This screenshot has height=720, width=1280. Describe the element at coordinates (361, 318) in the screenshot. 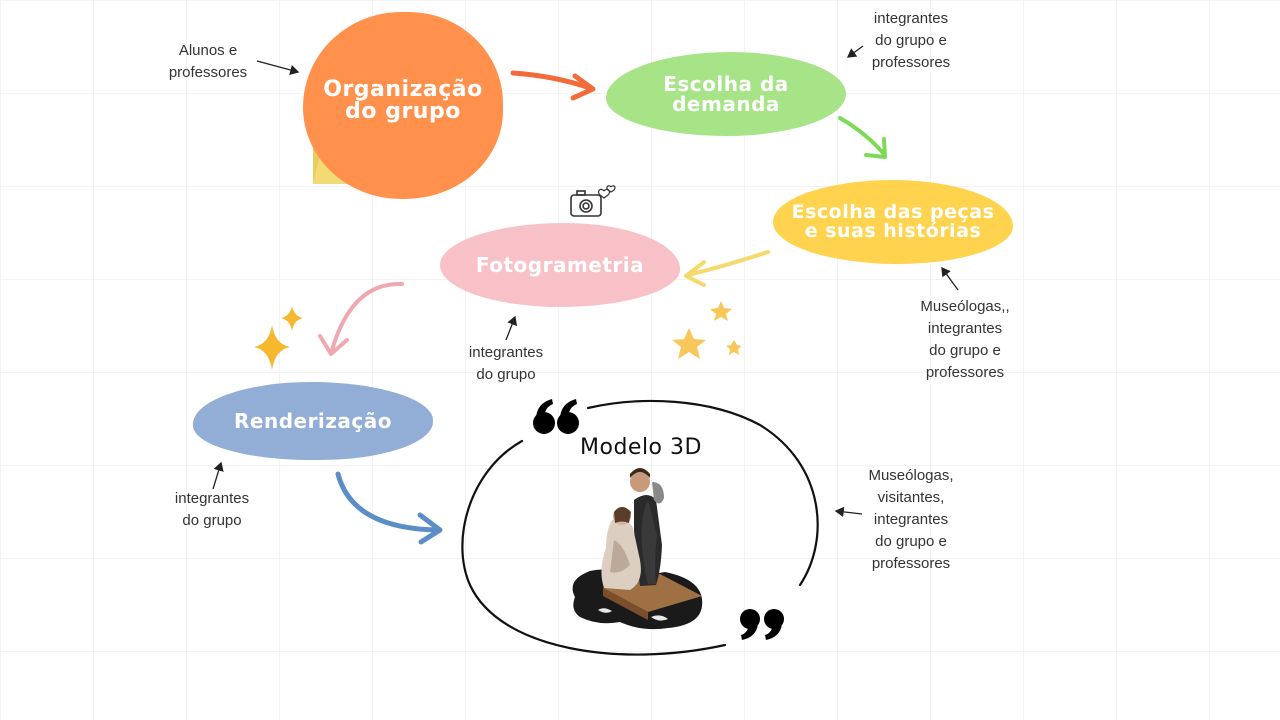

I see `arrow-fotogrametria-to-renderizacao` at that location.